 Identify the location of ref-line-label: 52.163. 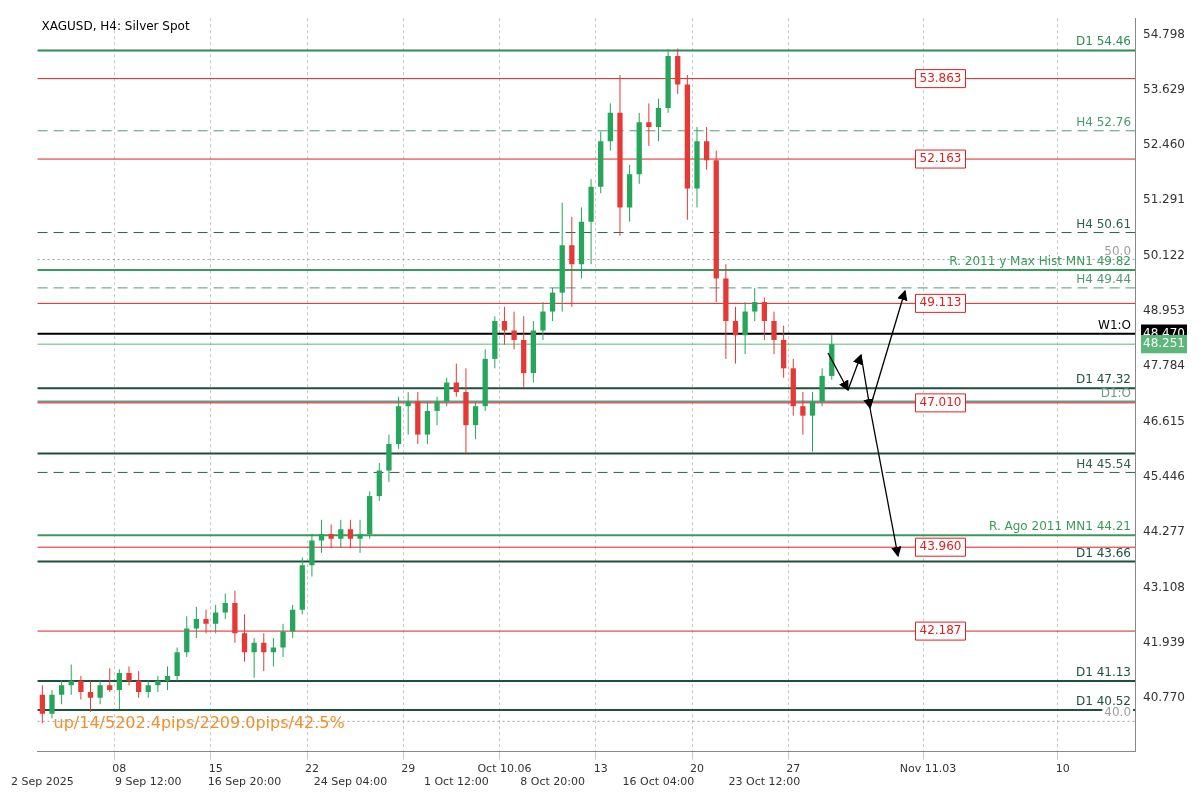
(940, 158).